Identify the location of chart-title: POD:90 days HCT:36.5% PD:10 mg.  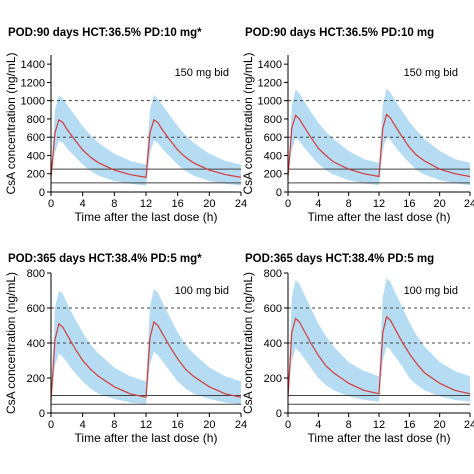
(339, 33).